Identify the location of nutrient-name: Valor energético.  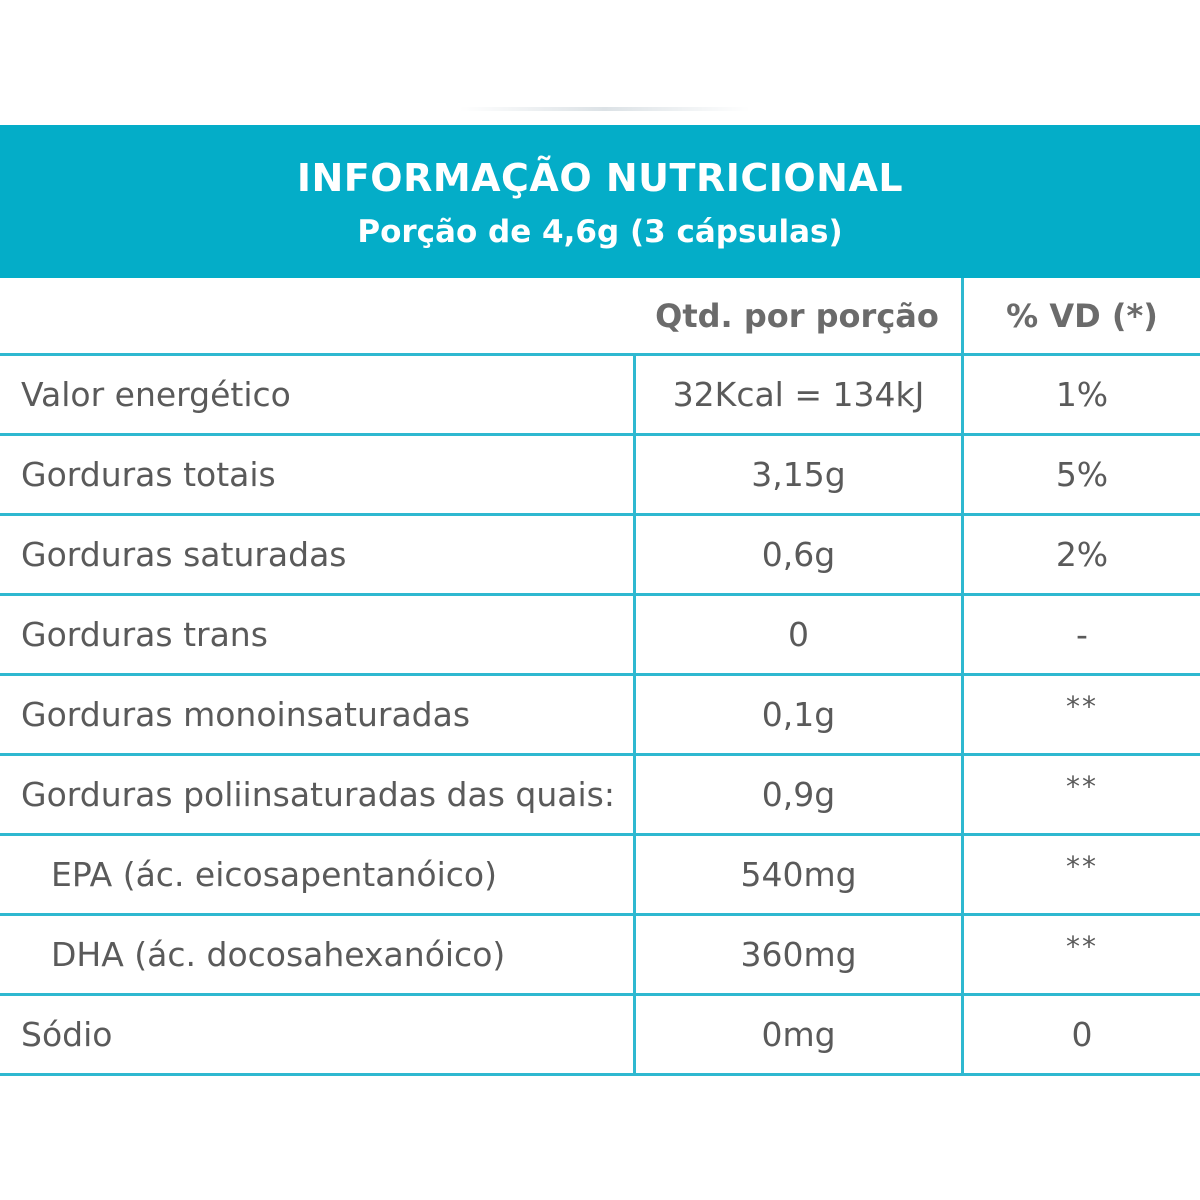
(156, 394).